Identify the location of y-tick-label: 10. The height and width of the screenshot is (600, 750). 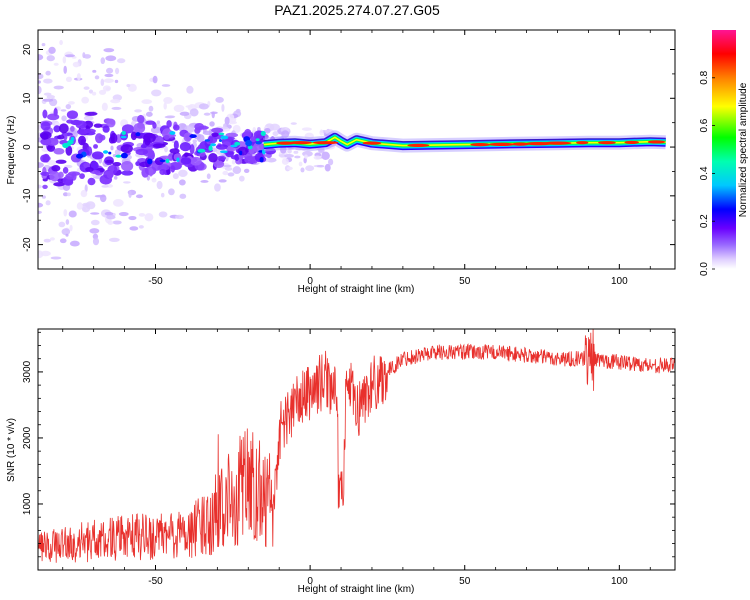
(27, 98).